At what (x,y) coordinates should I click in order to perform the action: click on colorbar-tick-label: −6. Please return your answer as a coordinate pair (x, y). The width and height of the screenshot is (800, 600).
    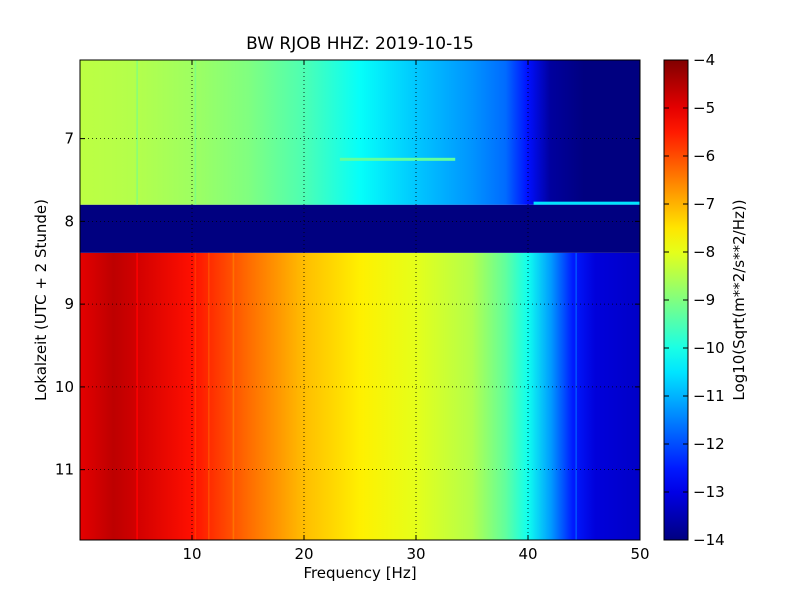
    Looking at the image, I should click on (704, 156).